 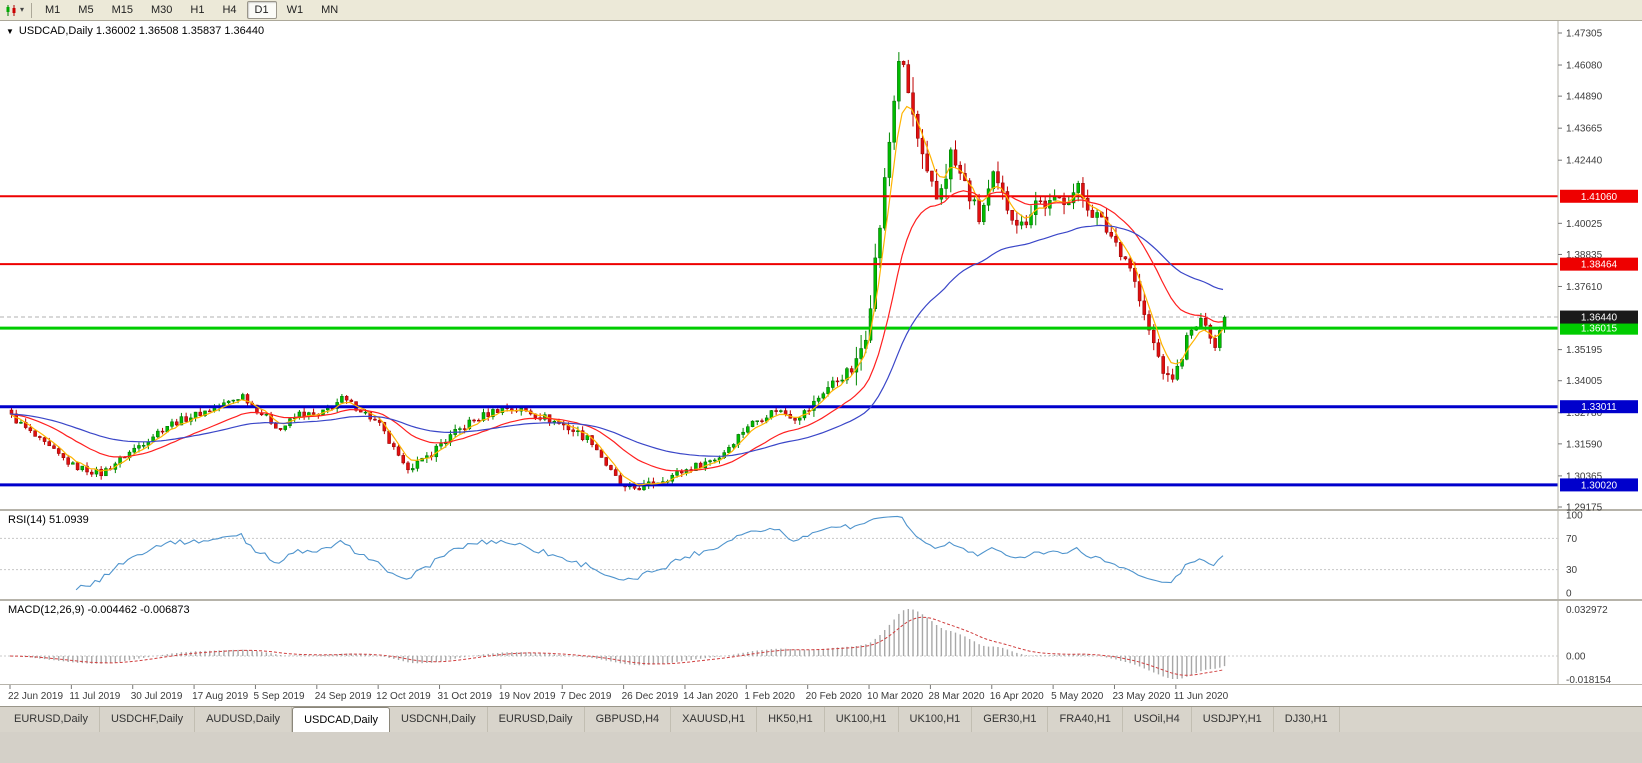 I want to click on chevron-down-icon: ▾, so click(x=22, y=9).